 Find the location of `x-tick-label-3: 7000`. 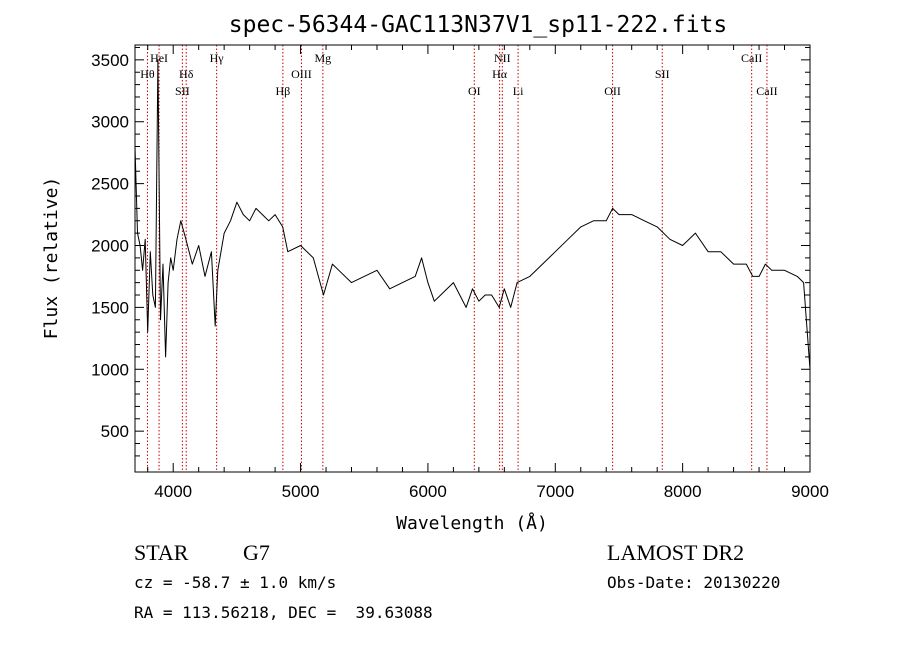

x-tick-label-3: 7000 is located at coordinates (555, 491).